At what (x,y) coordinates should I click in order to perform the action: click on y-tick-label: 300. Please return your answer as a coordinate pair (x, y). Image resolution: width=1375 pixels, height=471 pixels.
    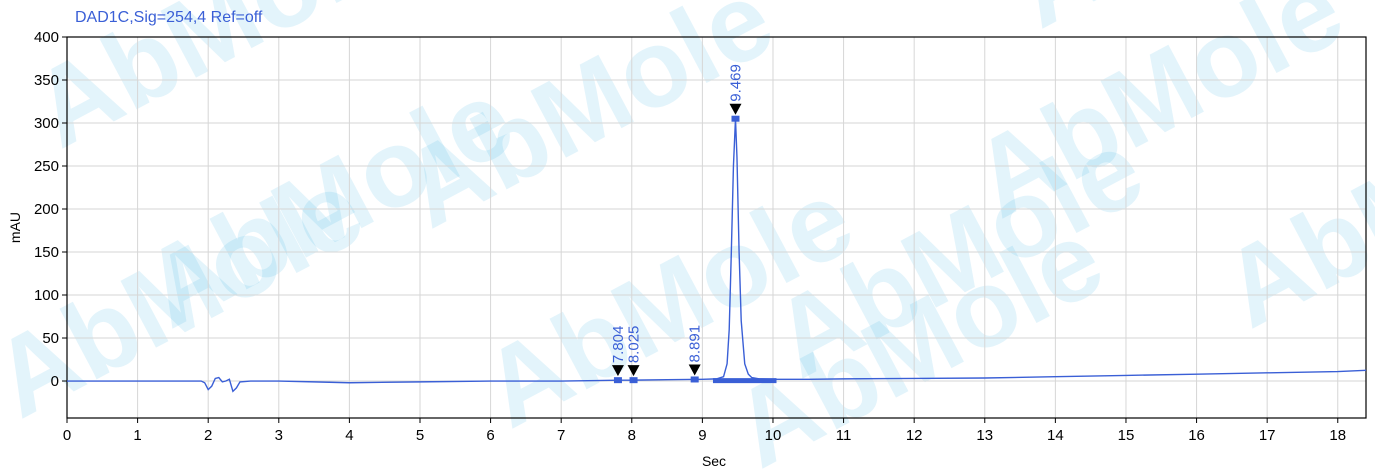
    Looking at the image, I should click on (46, 123).